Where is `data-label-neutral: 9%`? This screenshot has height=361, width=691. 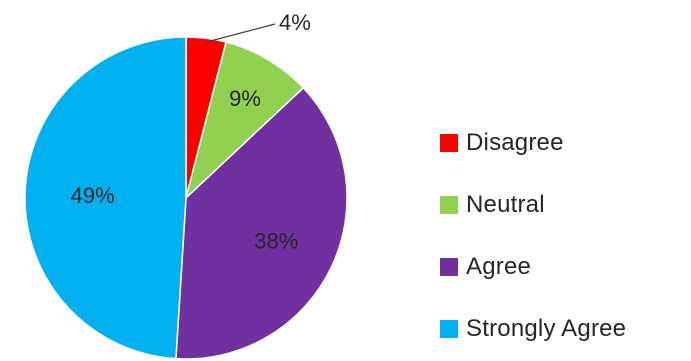
data-label-neutral: 9% is located at coordinates (245, 98).